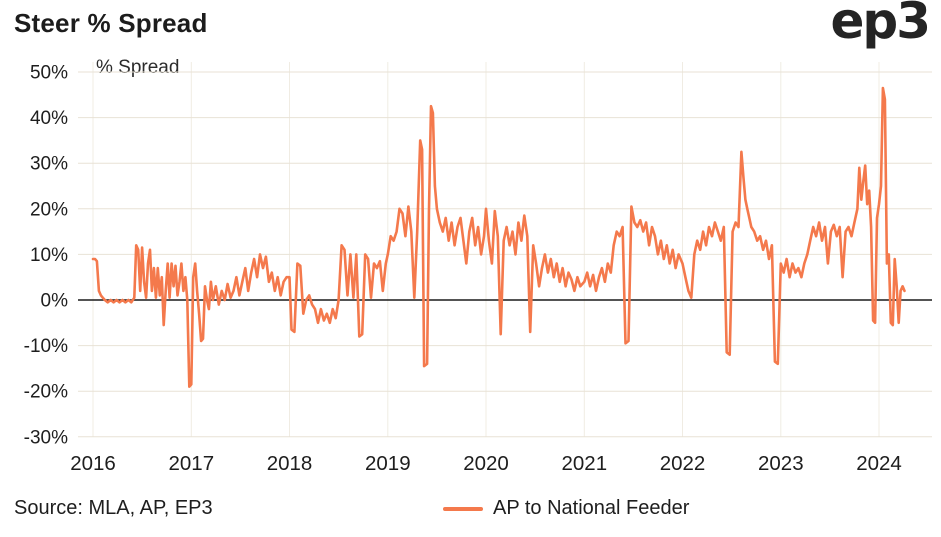  What do you see at coordinates (49, 164) in the screenshot?
I see `y-tick-label: 30%` at bounding box center [49, 164].